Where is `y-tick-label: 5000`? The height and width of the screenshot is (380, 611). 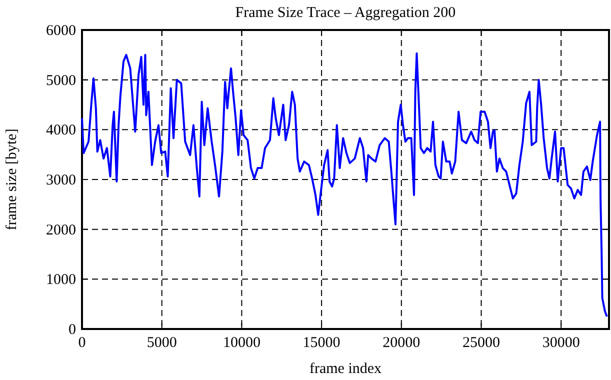 y-tick-label: 5000 is located at coordinates (61, 80).